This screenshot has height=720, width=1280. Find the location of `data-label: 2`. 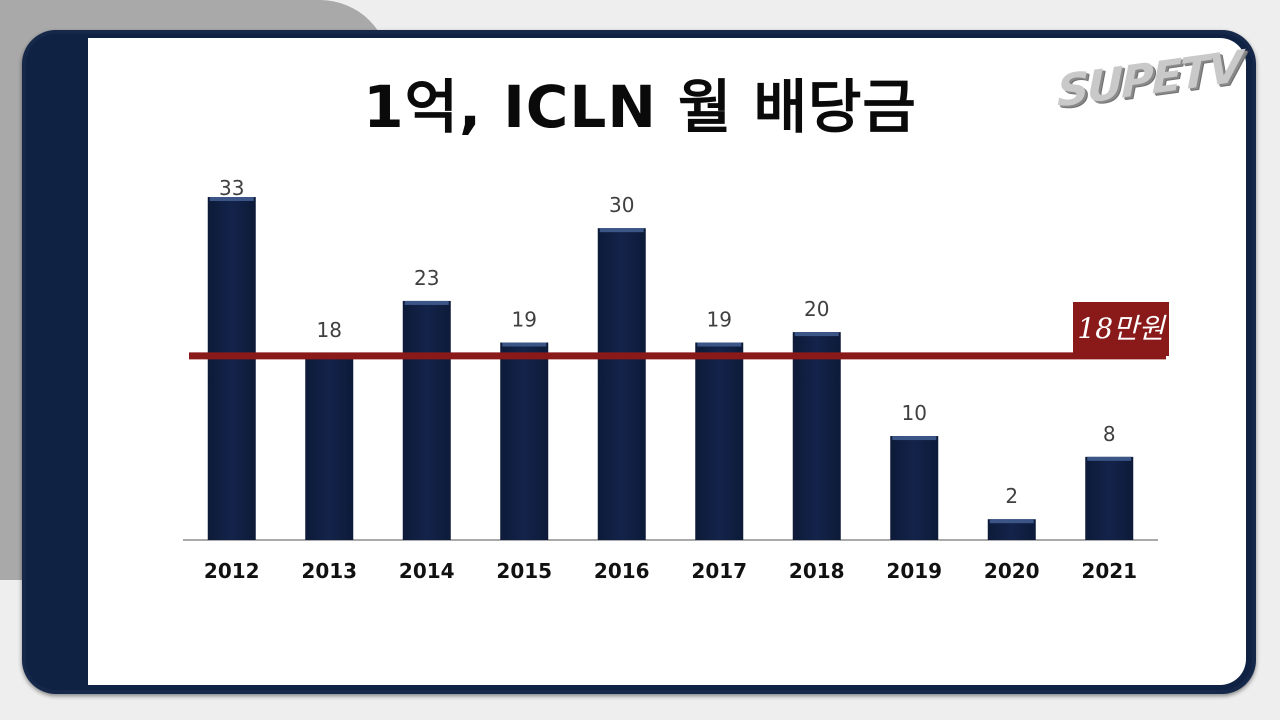

data-label: 2 is located at coordinates (1011, 496).